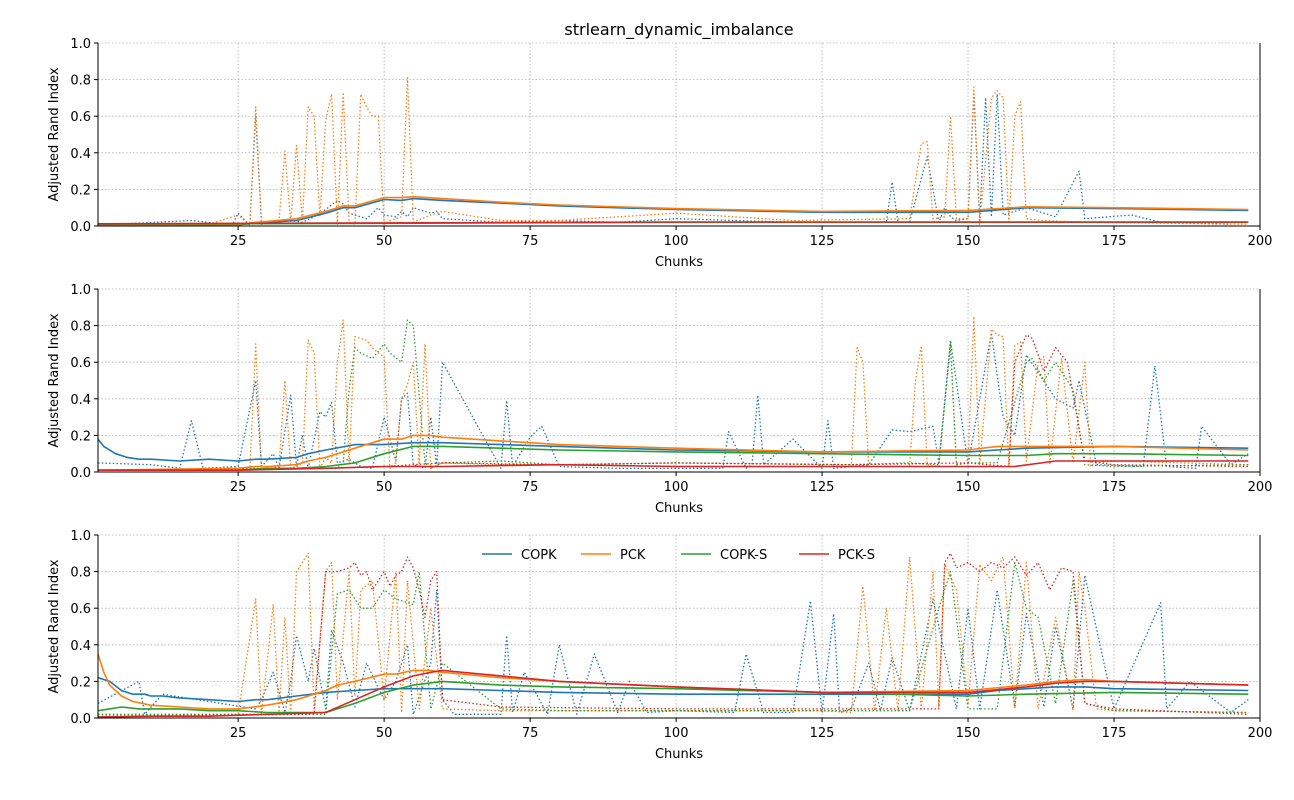 The width and height of the screenshot is (1294, 800). What do you see at coordinates (633, 555) in the screenshot?
I see `legend-label-pck: PCK` at bounding box center [633, 555].